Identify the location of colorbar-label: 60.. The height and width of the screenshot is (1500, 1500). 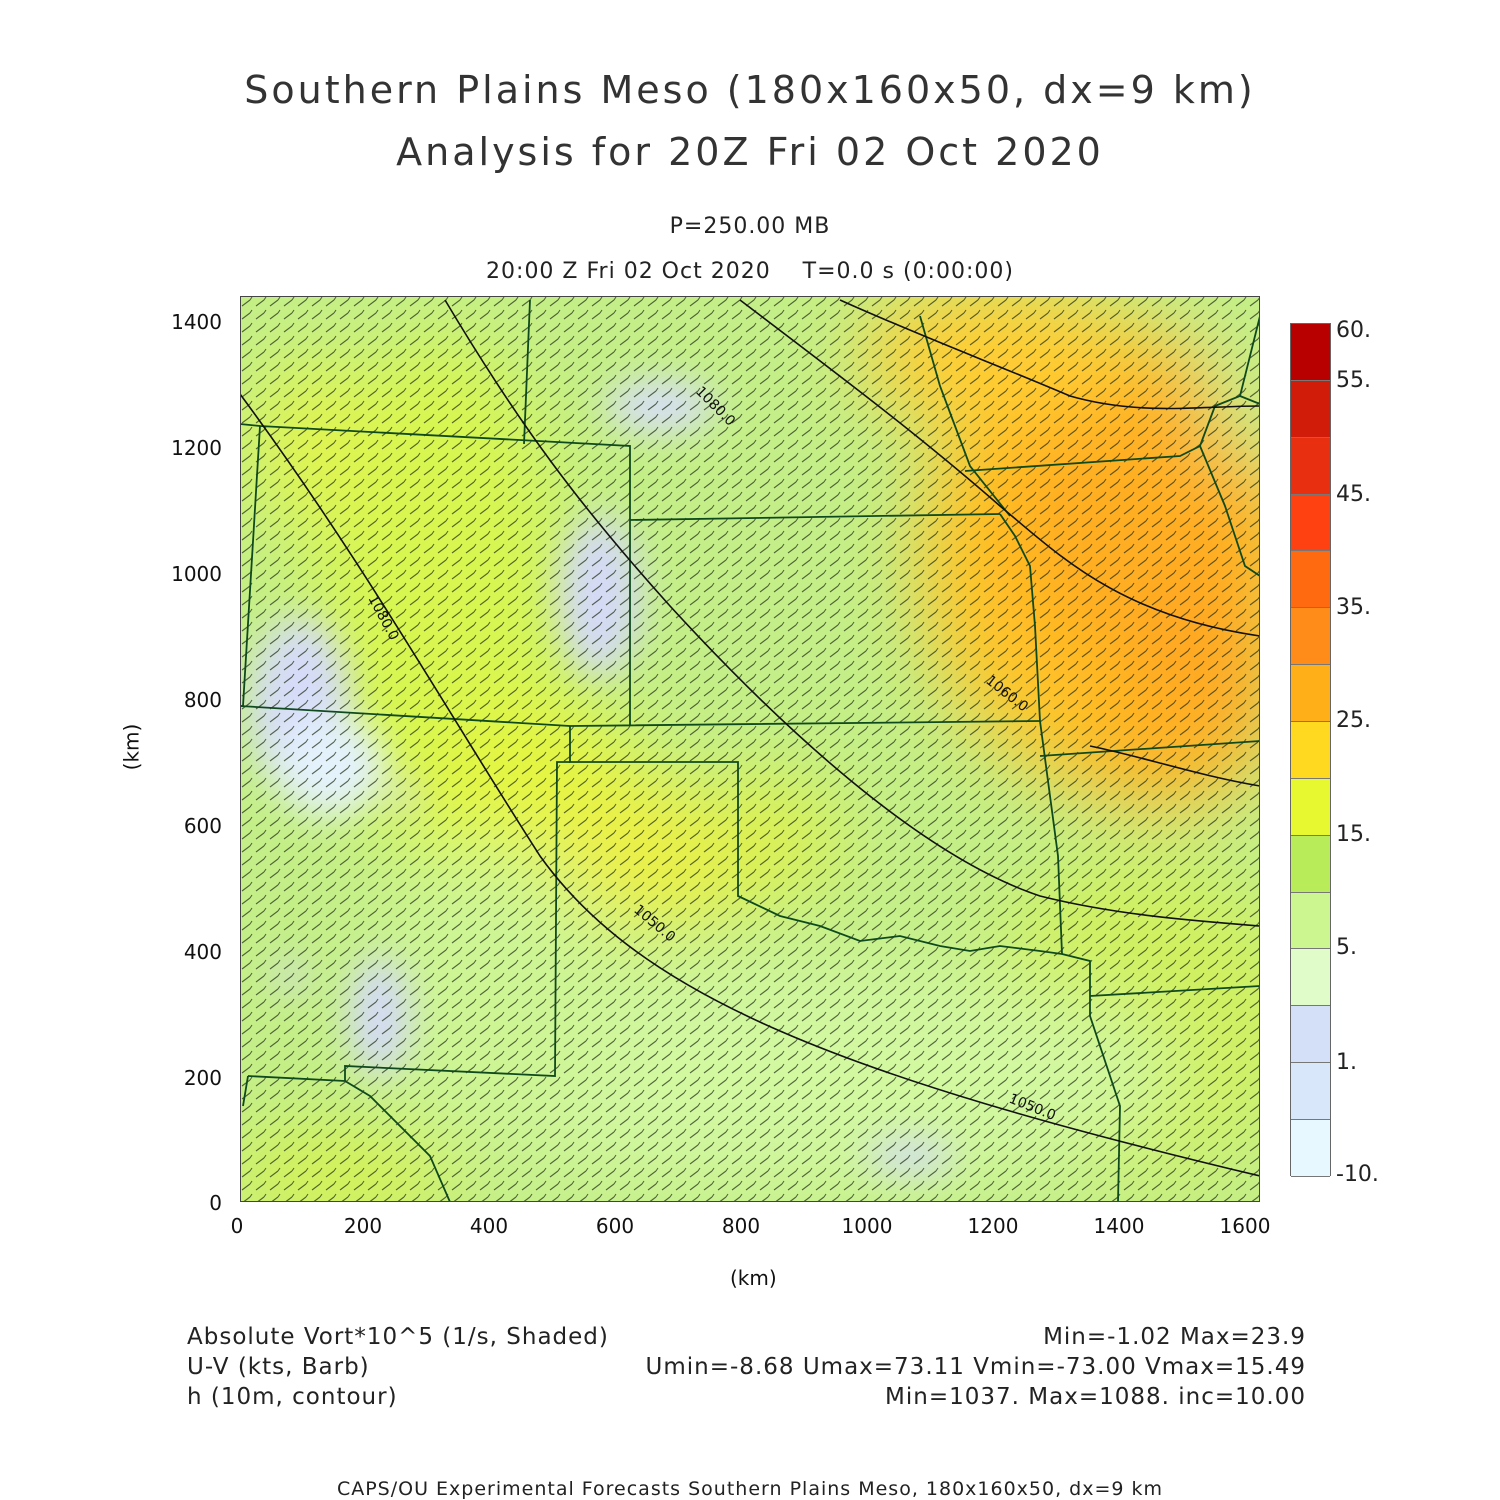
(1353, 330).